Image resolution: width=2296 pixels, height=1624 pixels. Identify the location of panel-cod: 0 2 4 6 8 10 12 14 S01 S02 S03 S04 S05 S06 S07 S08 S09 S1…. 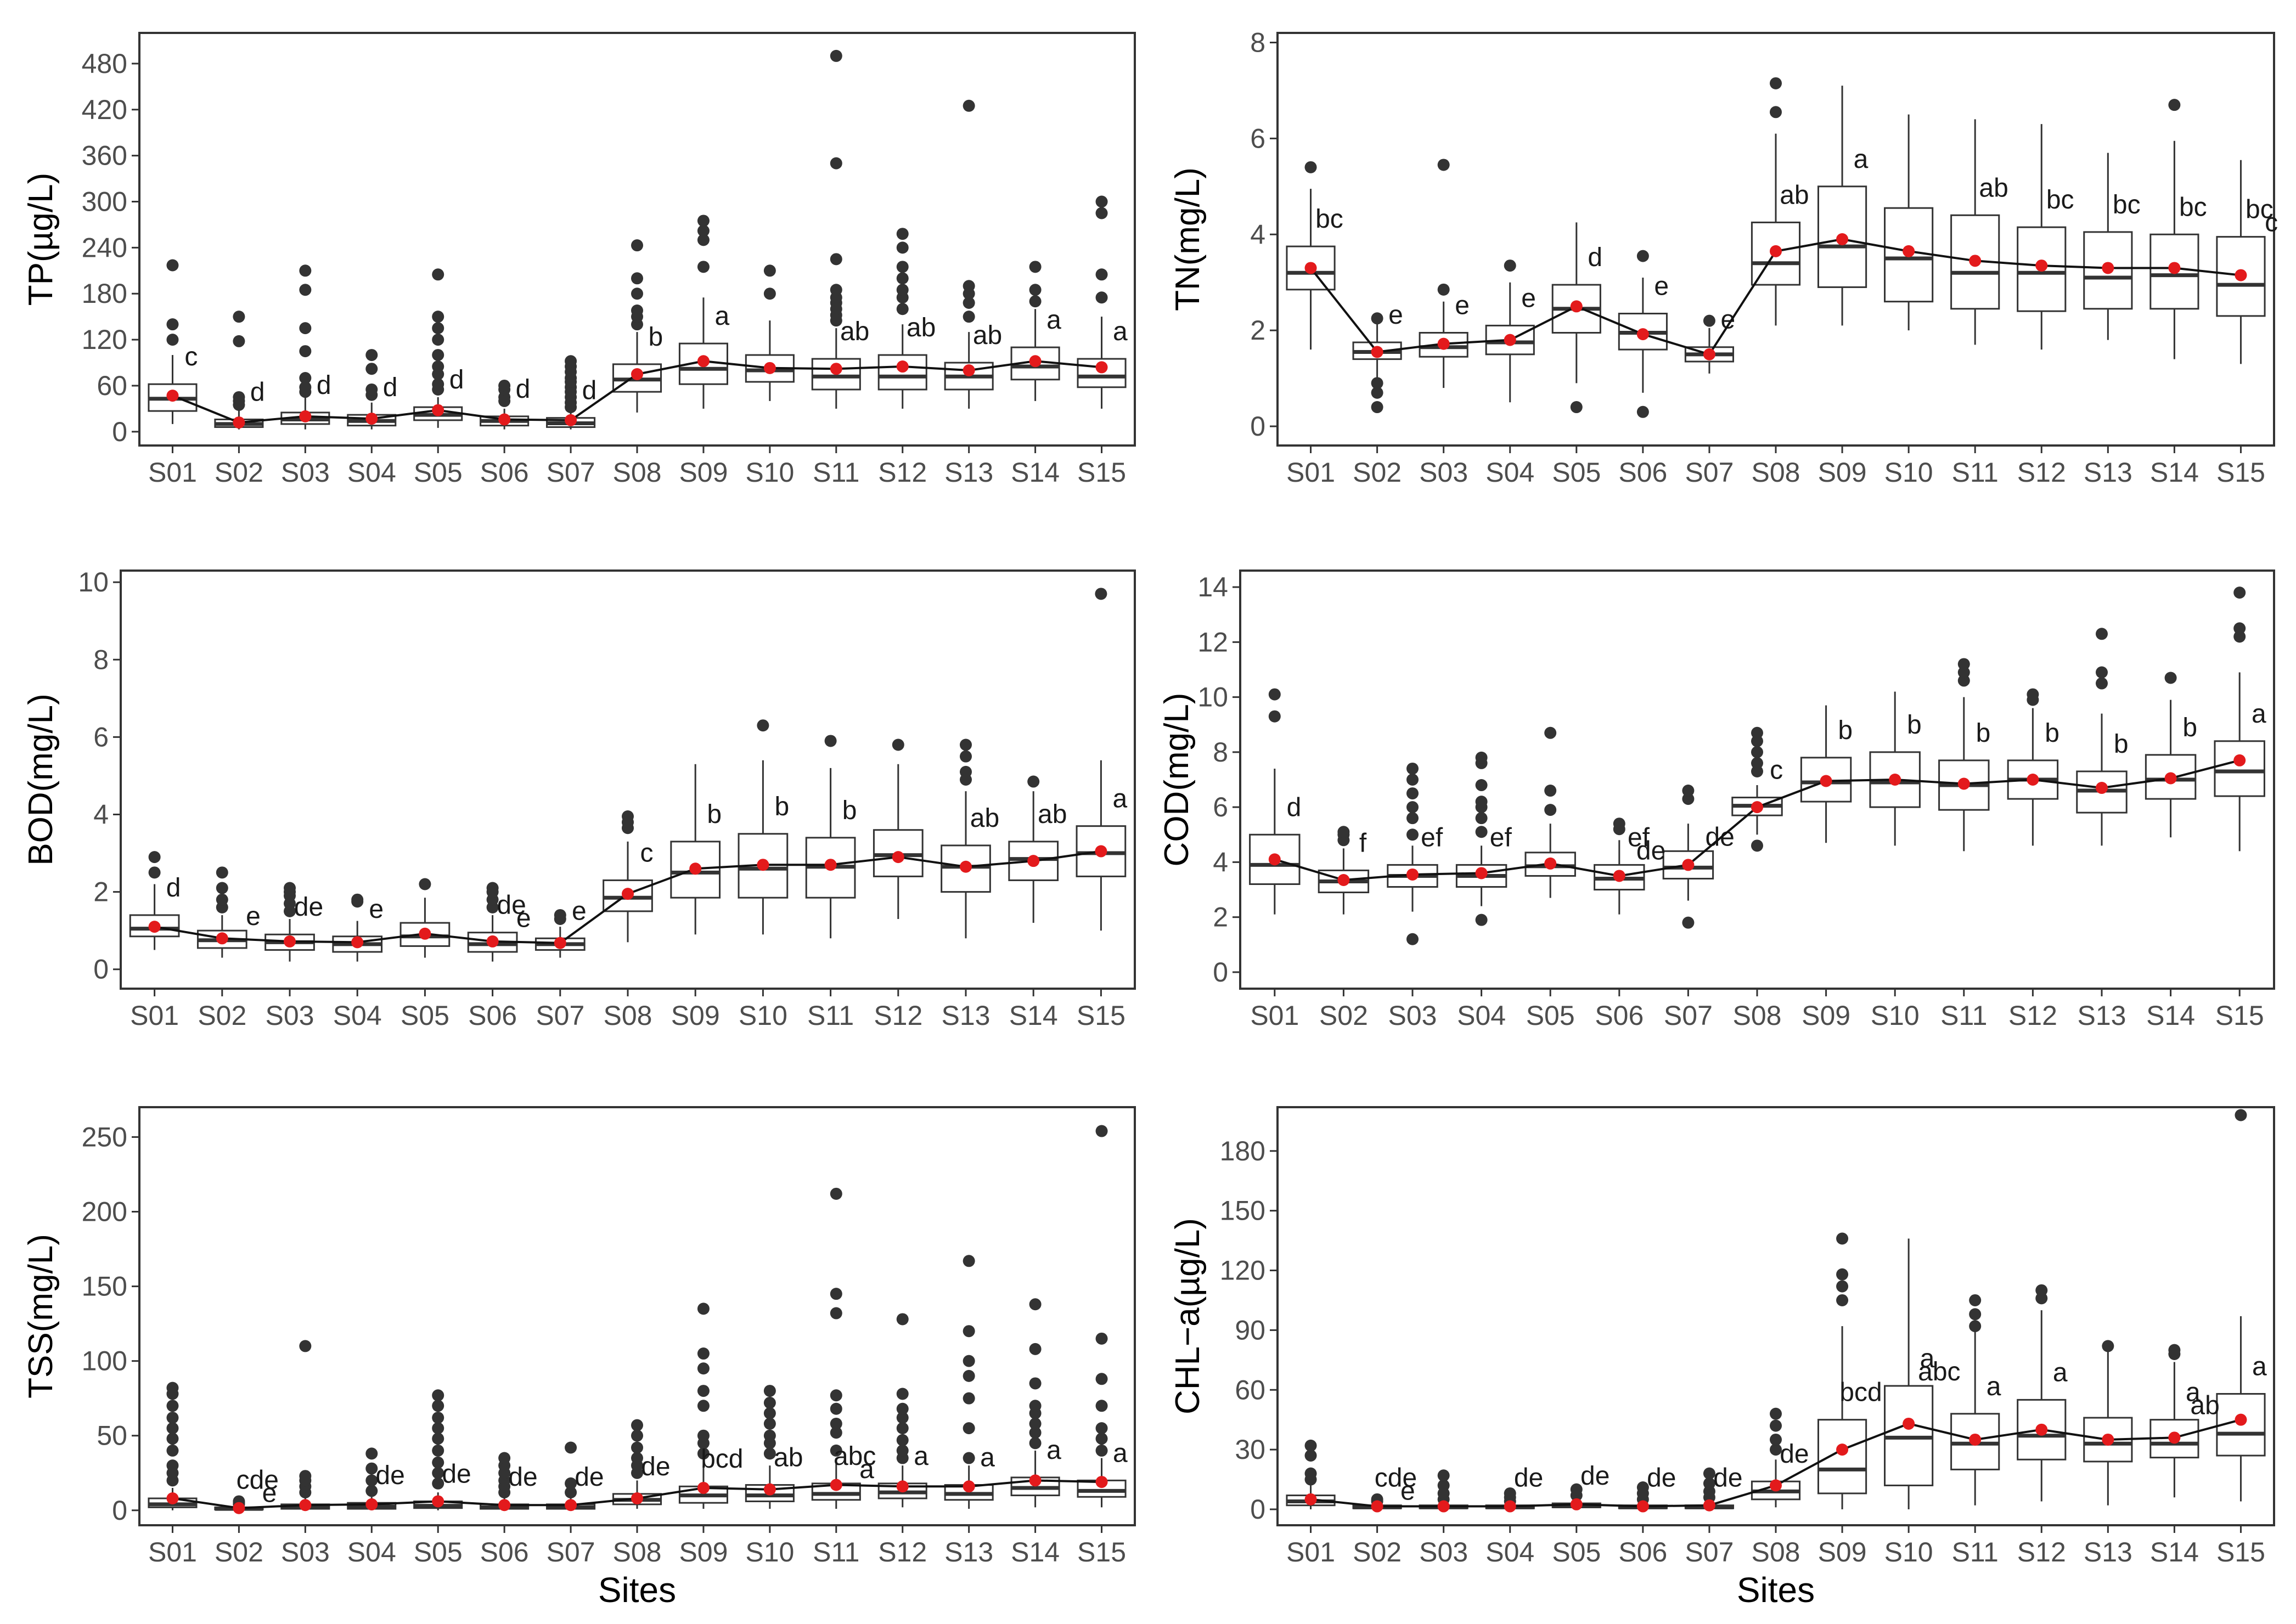
(1716, 800).